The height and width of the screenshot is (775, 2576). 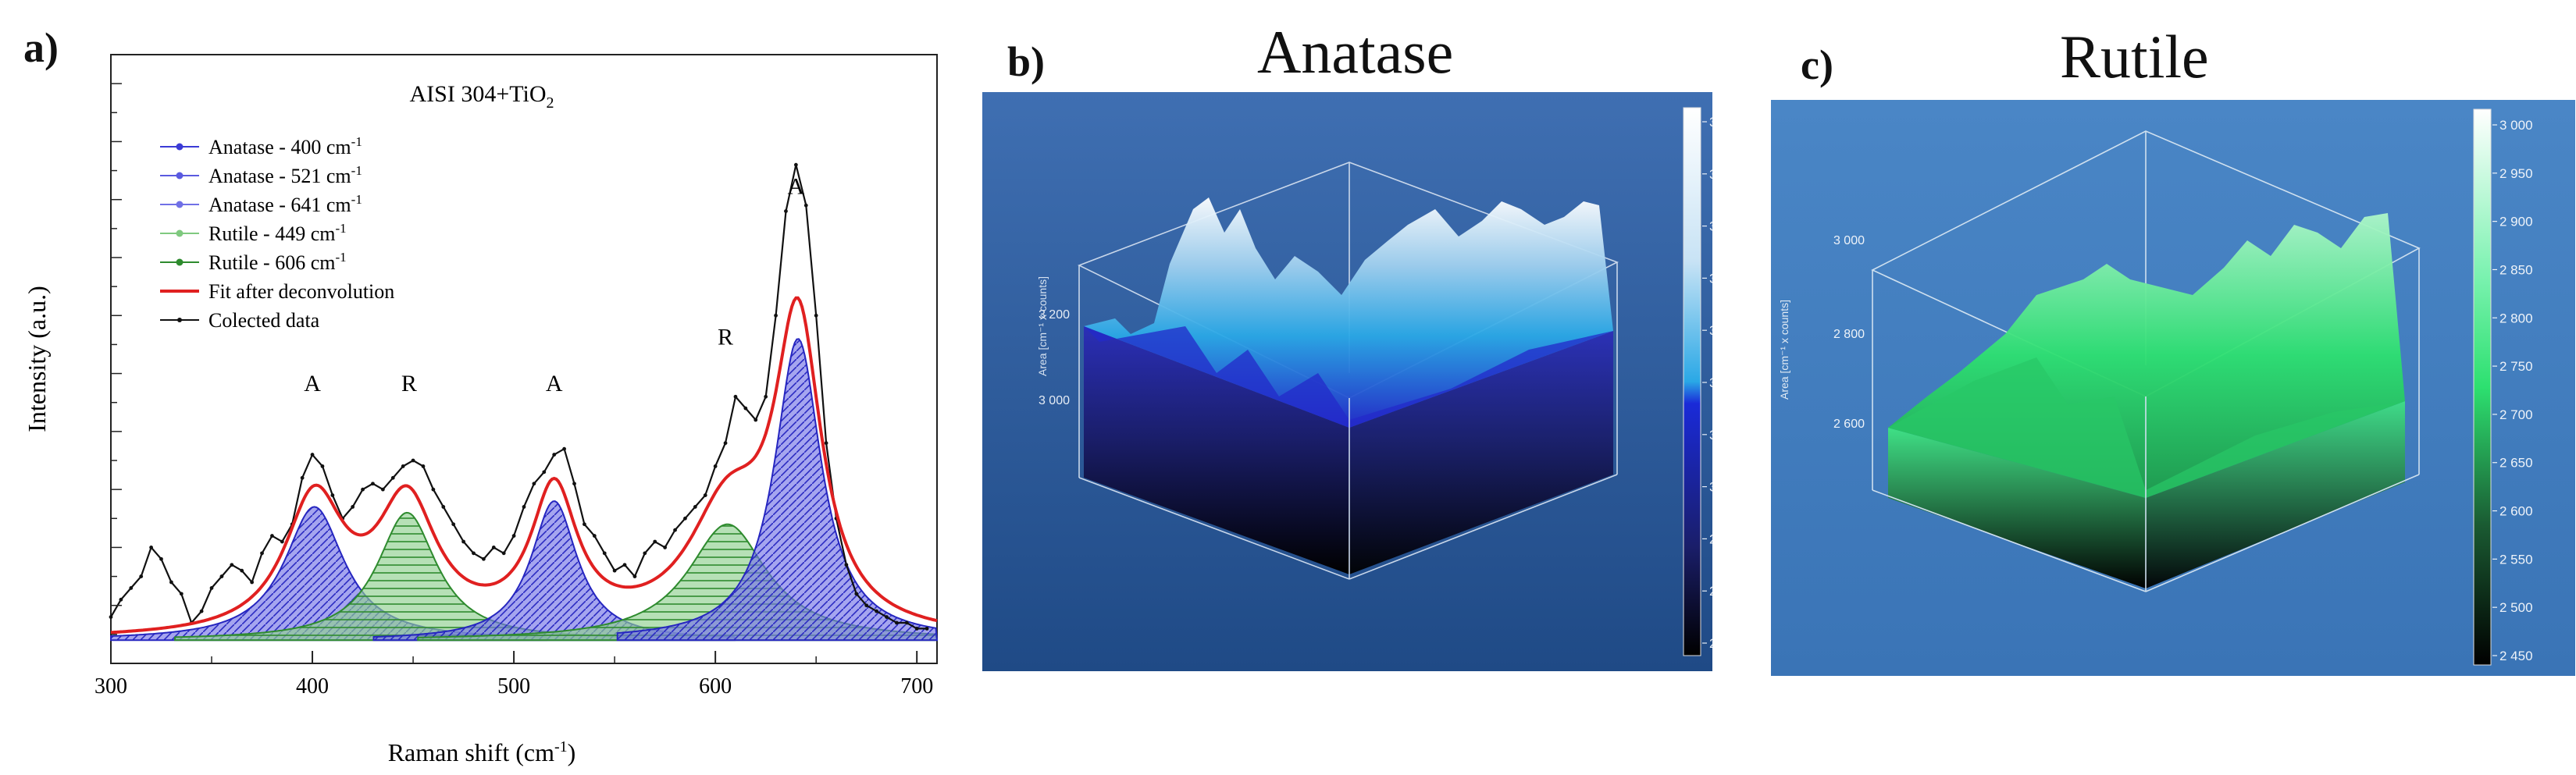 What do you see at coordinates (1849, 334) in the screenshot?
I see `z-tick: 2 800` at bounding box center [1849, 334].